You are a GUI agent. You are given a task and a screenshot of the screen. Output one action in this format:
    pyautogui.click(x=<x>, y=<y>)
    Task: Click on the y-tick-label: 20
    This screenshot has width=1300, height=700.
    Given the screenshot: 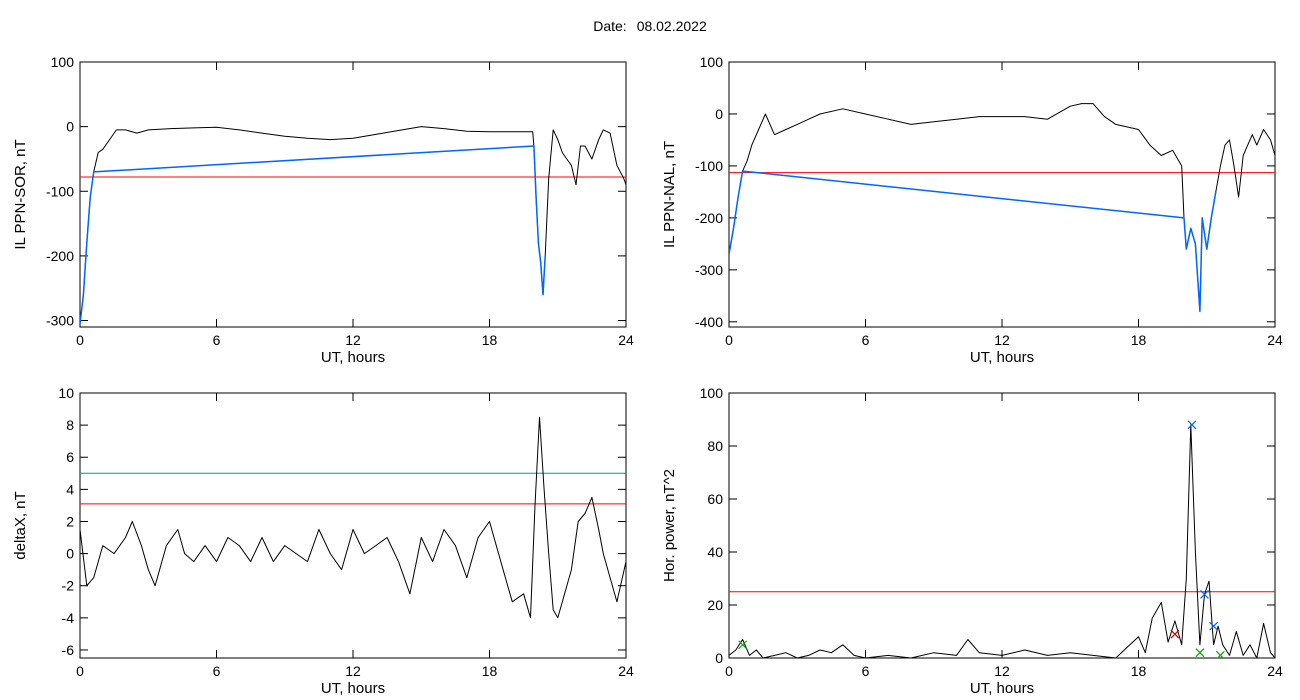 What is the action you would take?
    pyautogui.click(x=715, y=605)
    